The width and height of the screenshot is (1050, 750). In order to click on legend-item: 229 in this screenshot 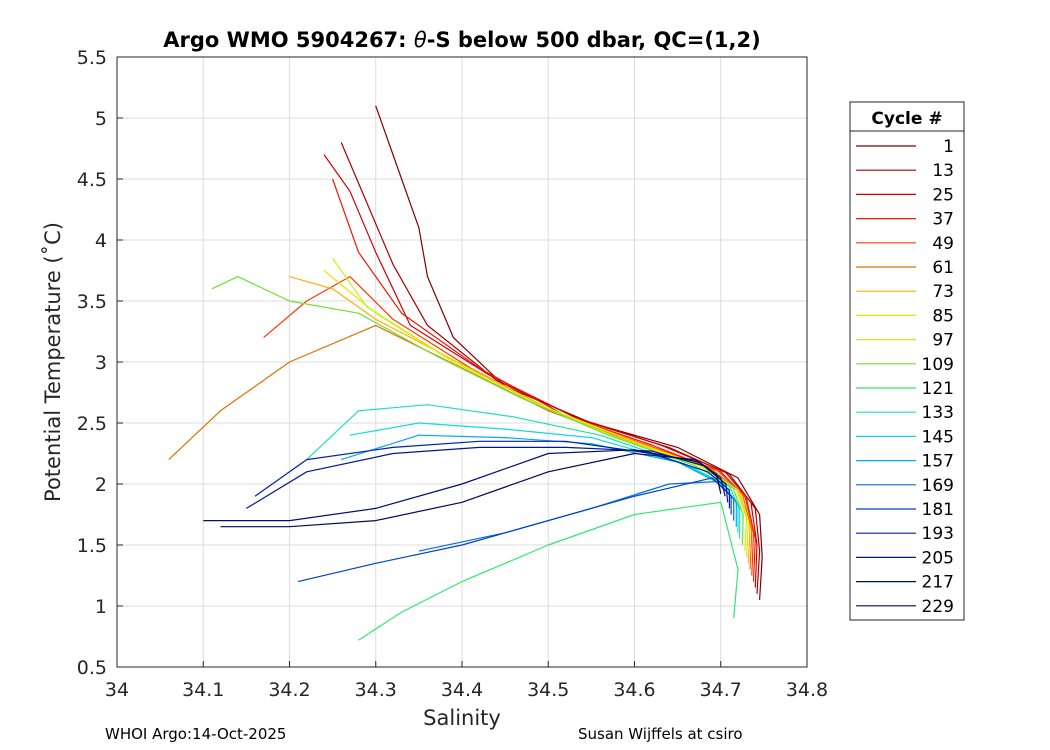, I will do `click(905, 607)`.